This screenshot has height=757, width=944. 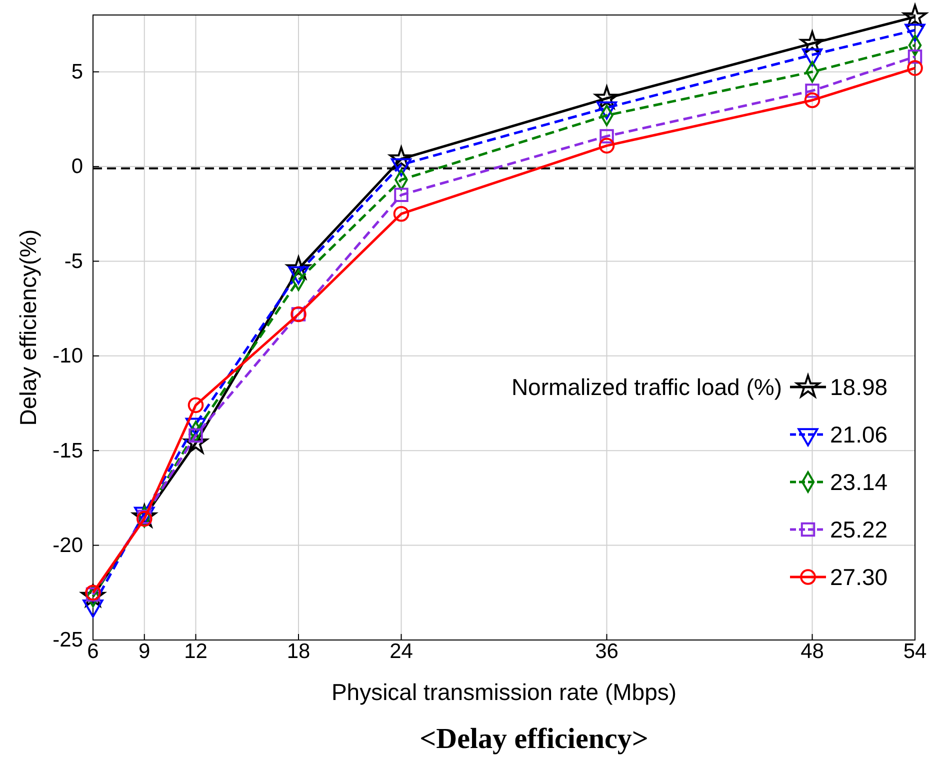 What do you see at coordinates (77, 72) in the screenshot?
I see `y-tick-label: 5` at bounding box center [77, 72].